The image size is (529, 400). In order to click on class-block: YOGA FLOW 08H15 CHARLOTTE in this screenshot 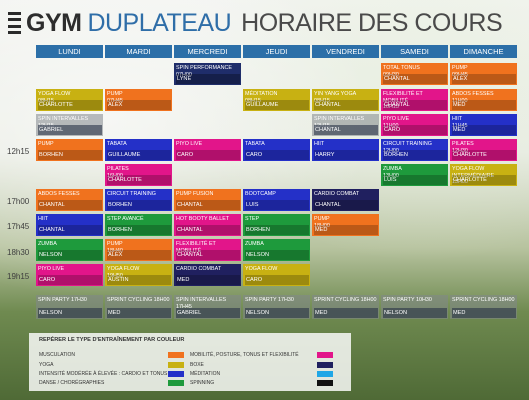, I will do `click(69, 100)`.